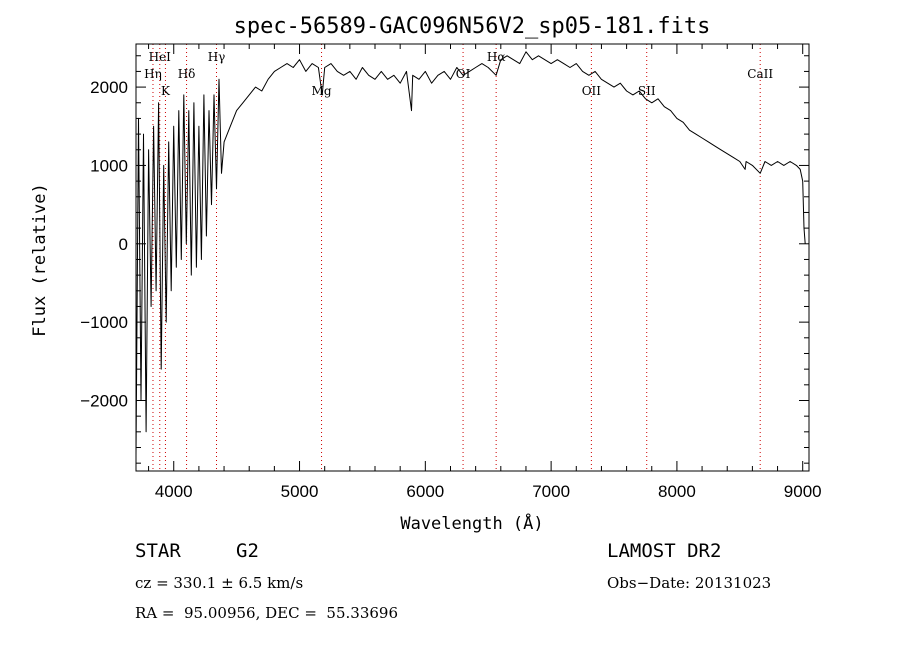  I want to click on y-tick-label: 0, so click(123, 244).